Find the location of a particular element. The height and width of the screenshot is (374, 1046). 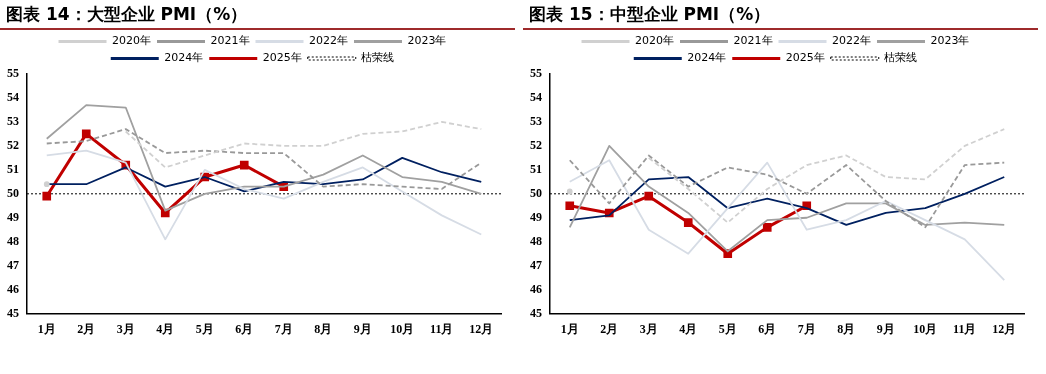

chart-title: 图表 15：中型企业 PMI（%） is located at coordinates (780, 15).